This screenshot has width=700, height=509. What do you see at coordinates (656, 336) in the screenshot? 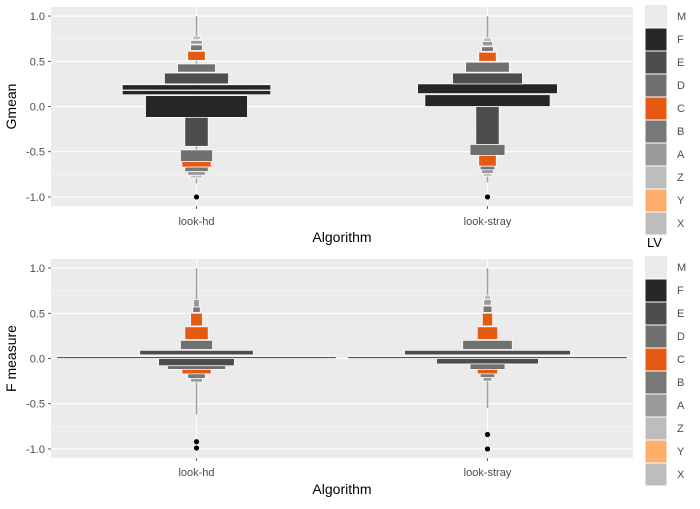
I see `legend-key-D` at bounding box center [656, 336].